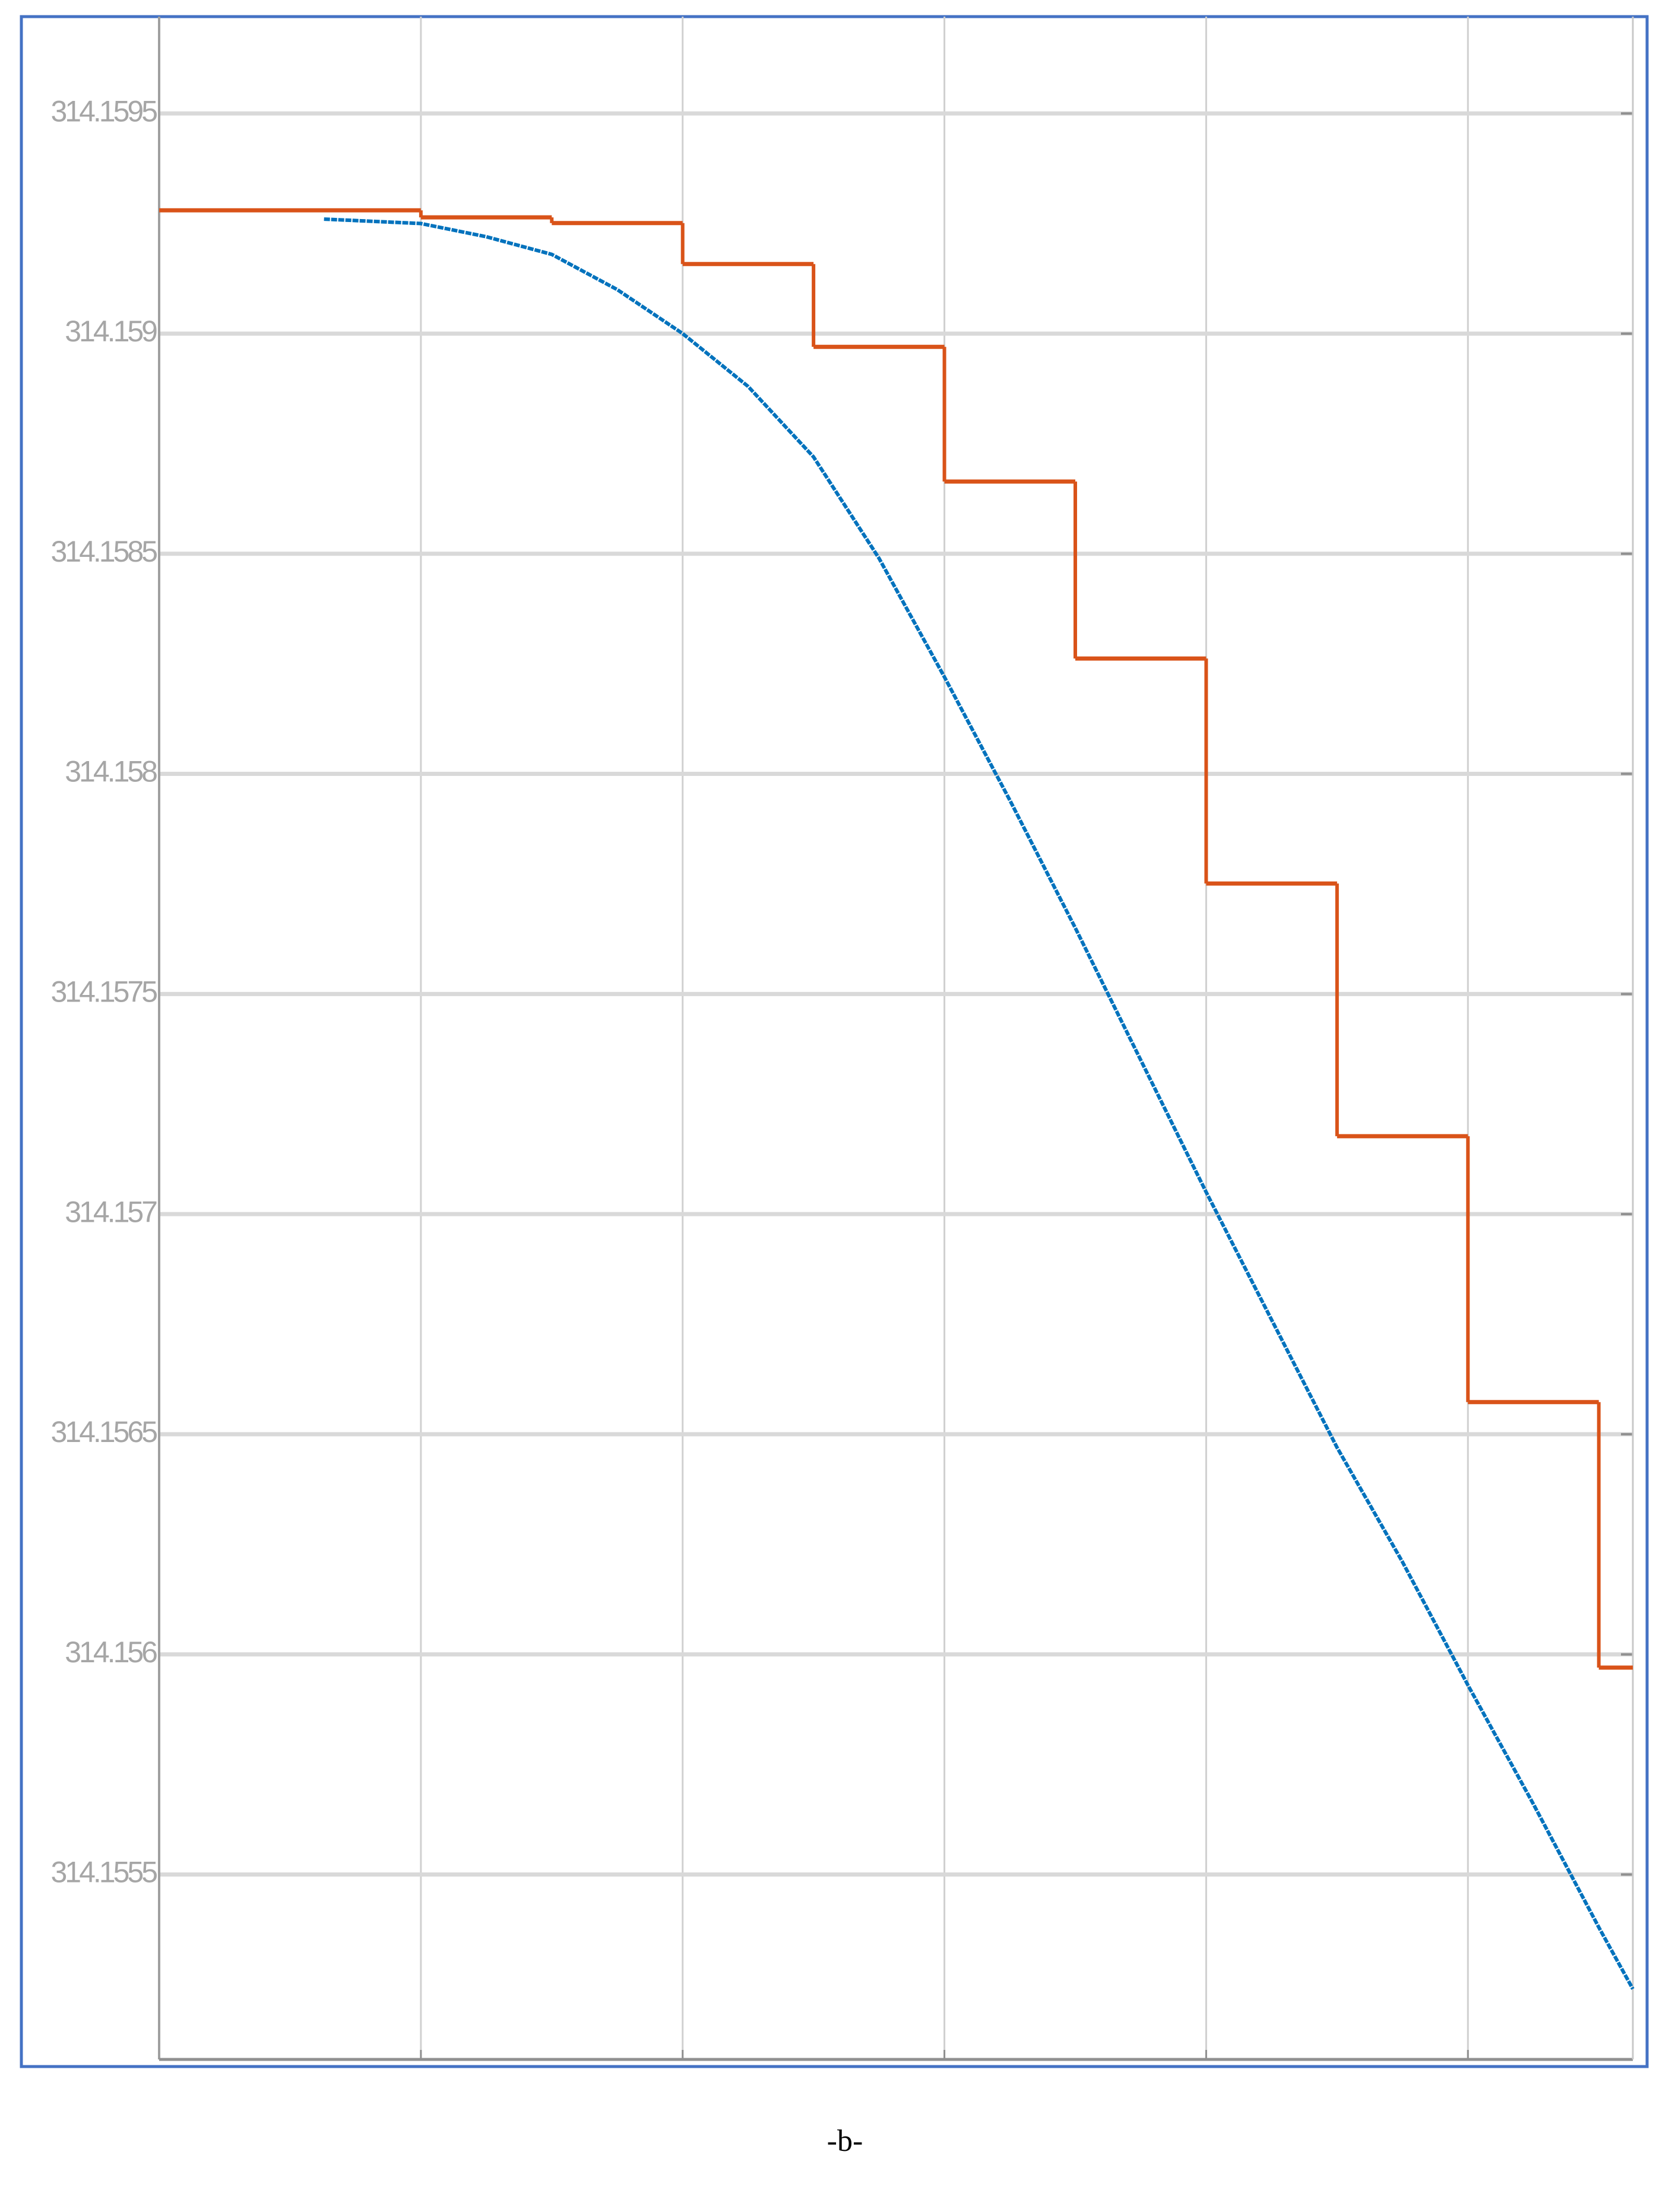 Image resolution: width=1675 pixels, height=2212 pixels. Describe the element at coordinates (111, 771) in the screenshot. I see `y-tick-label: 314.158` at that location.